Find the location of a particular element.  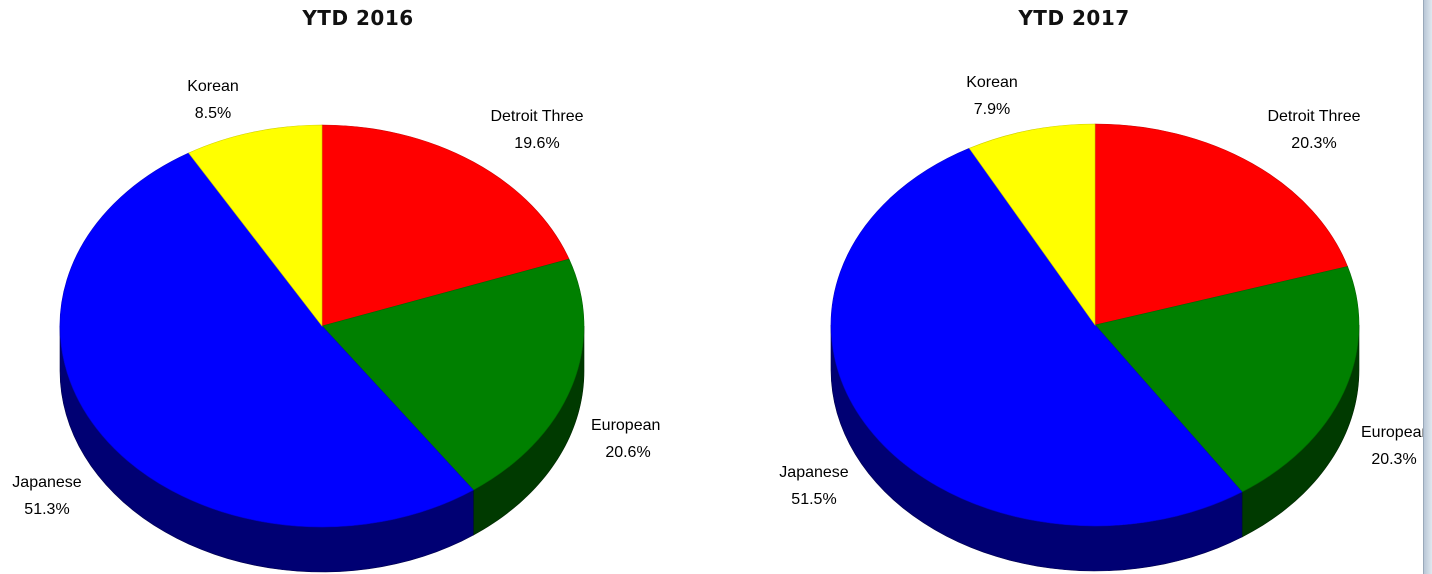

slice-value: 20.6% is located at coordinates (628, 452).